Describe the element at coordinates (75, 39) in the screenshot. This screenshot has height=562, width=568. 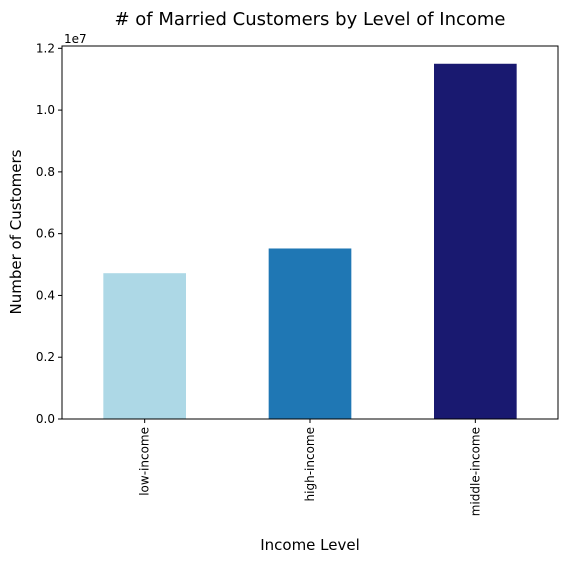
I see `y-offset-label: 1e7` at that location.